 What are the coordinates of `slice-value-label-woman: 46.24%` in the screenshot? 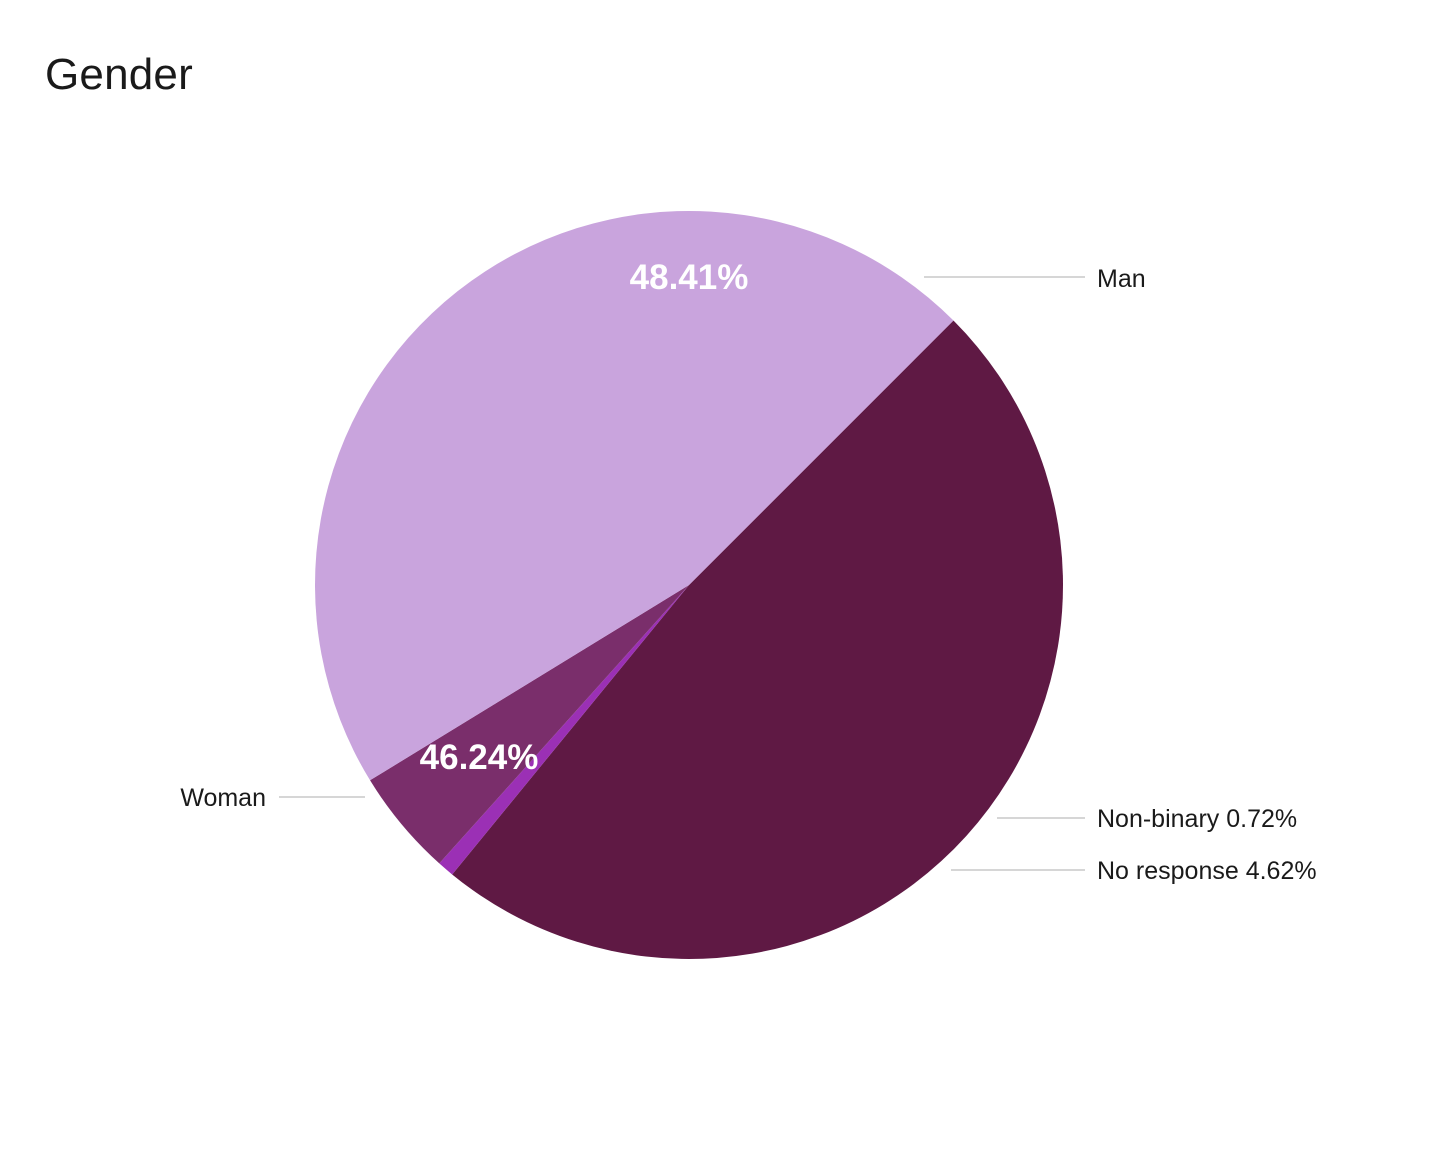 It's located at (479, 757).